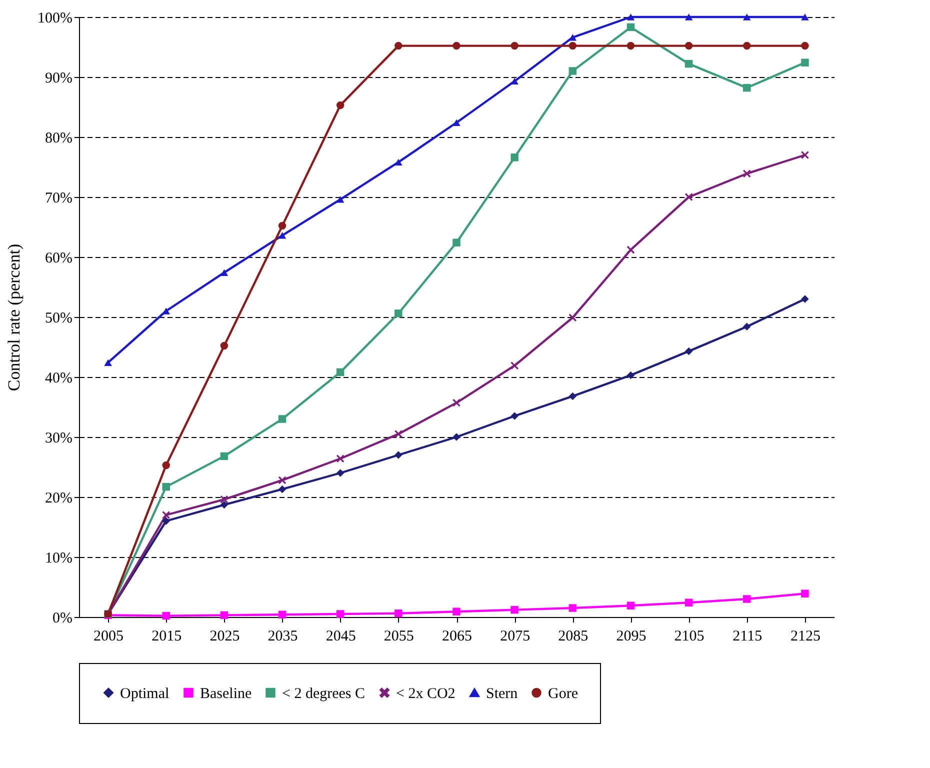 This screenshot has height=768, width=930. What do you see at coordinates (58, 138) in the screenshot?
I see `y-tick-label: 80%` at bounding box center [58, 138].